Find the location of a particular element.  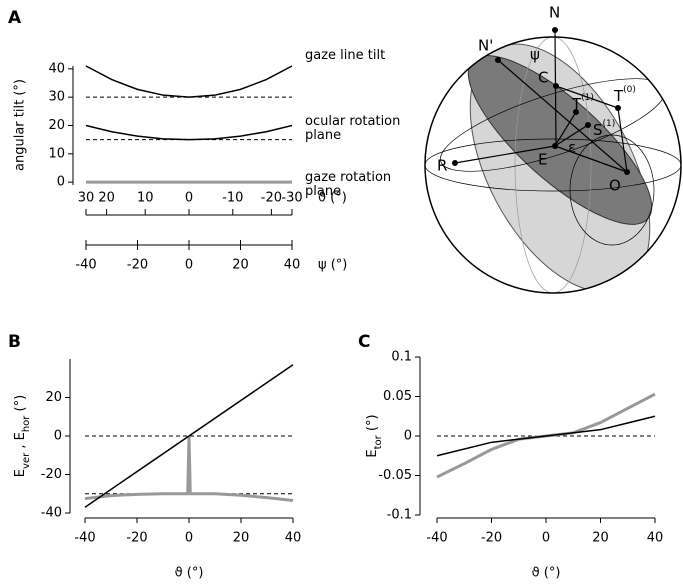

y-axis-label: Ever , Ehor (°) is located at coordinates (22, 436).